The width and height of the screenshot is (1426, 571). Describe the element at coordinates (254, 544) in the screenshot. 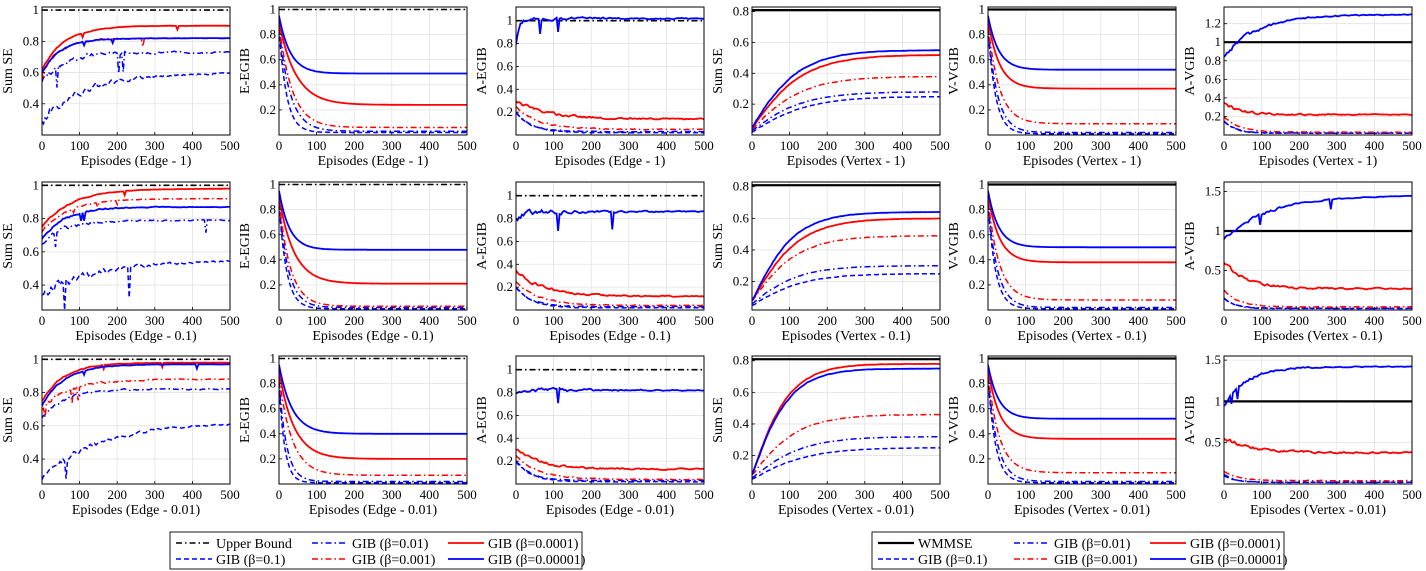

I see `legend-label: Upper Bound` at that location.